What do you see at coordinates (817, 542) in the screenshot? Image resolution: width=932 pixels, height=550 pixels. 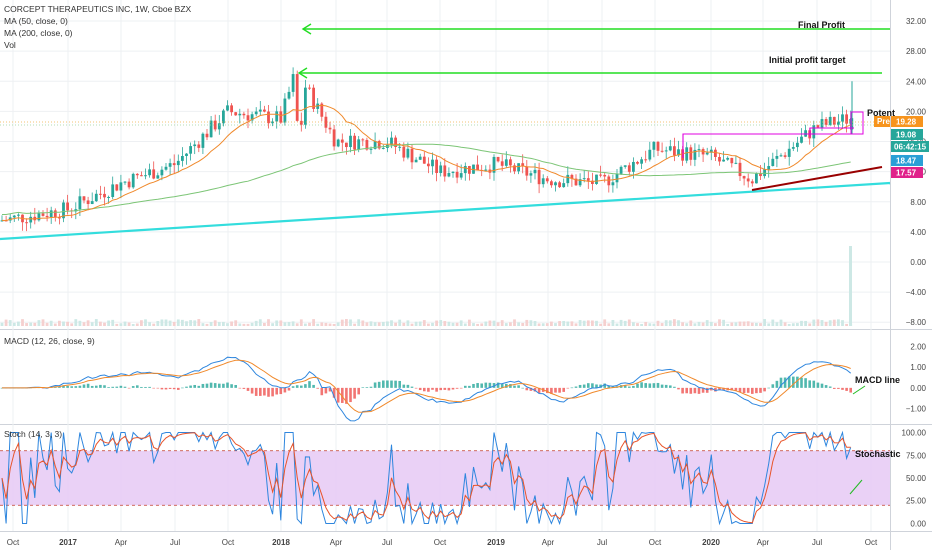 I see `time-label-15: Jul` at bounding box center [817, 542].